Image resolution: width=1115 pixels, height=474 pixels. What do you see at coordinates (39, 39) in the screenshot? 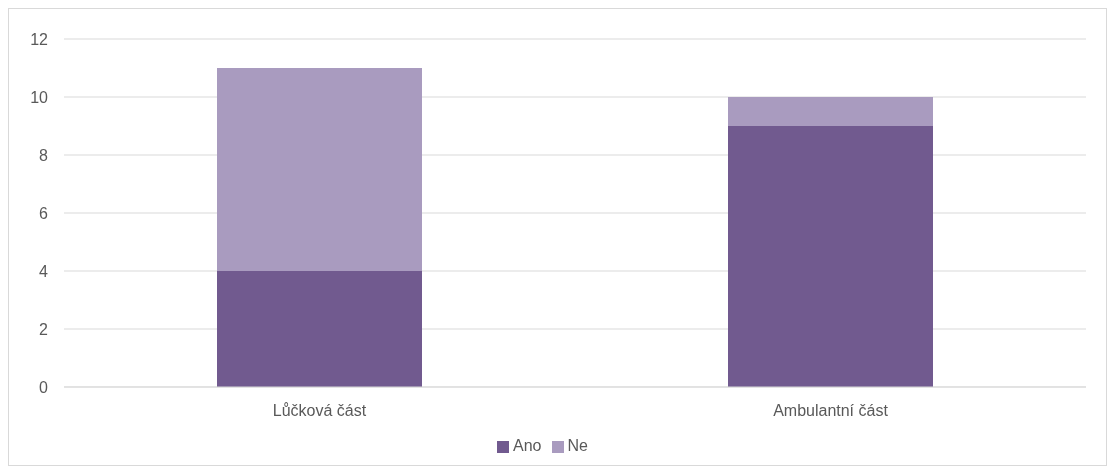
I see `y-tick-label: 12` at bounding box center [39, 39].